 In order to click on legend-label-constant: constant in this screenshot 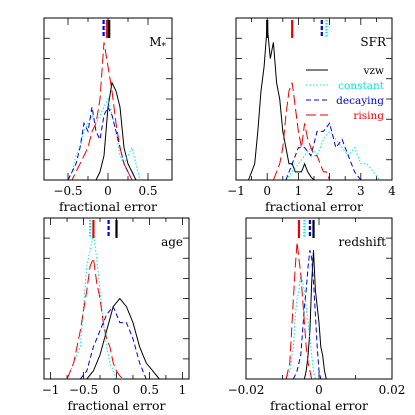, I will do `click(361, 86)`.